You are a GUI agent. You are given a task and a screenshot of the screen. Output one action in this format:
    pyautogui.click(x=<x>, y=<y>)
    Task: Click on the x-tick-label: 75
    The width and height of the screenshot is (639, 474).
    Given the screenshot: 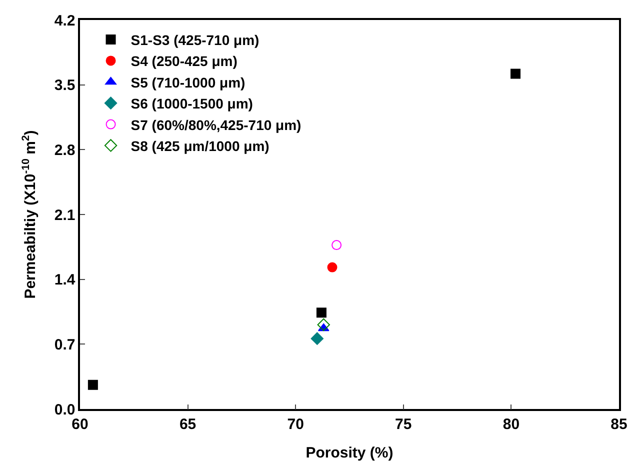 What is the action you would take?
    pyautogui.click(x=403, y=424)
    